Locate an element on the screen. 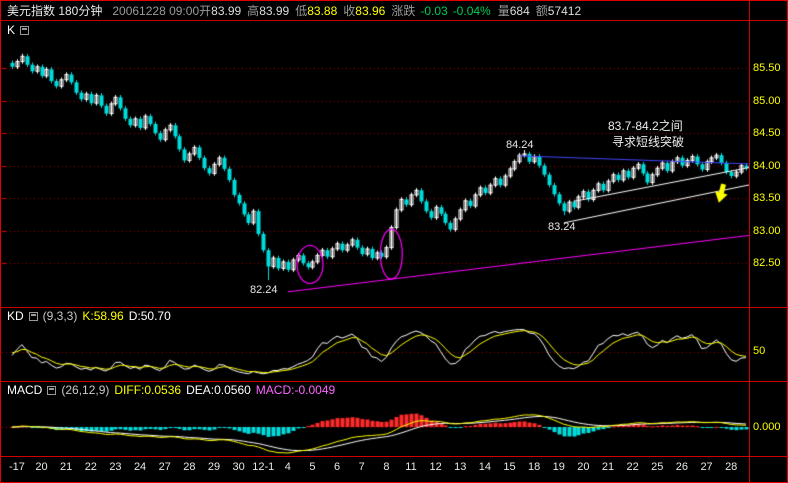 The image size is (788, 483). chart-annotation: 83.24 is located at coordinates (562, 227).